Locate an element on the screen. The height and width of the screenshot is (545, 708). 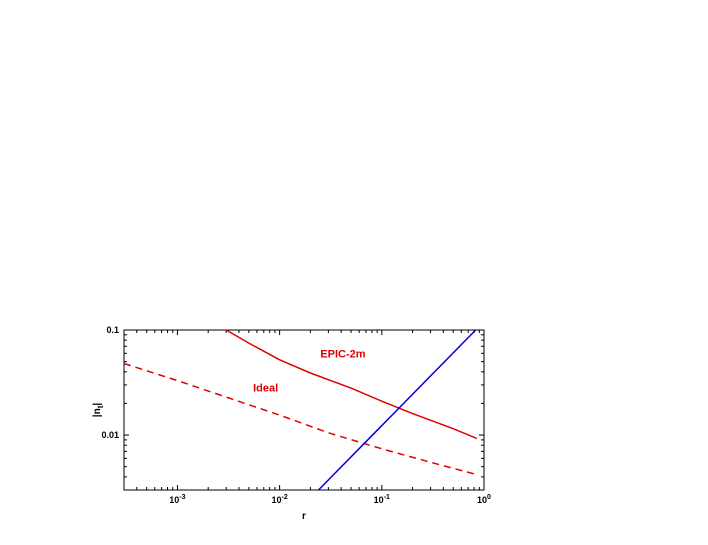
x-tick-label: 10⁻² is located at coordinates (279, 499).